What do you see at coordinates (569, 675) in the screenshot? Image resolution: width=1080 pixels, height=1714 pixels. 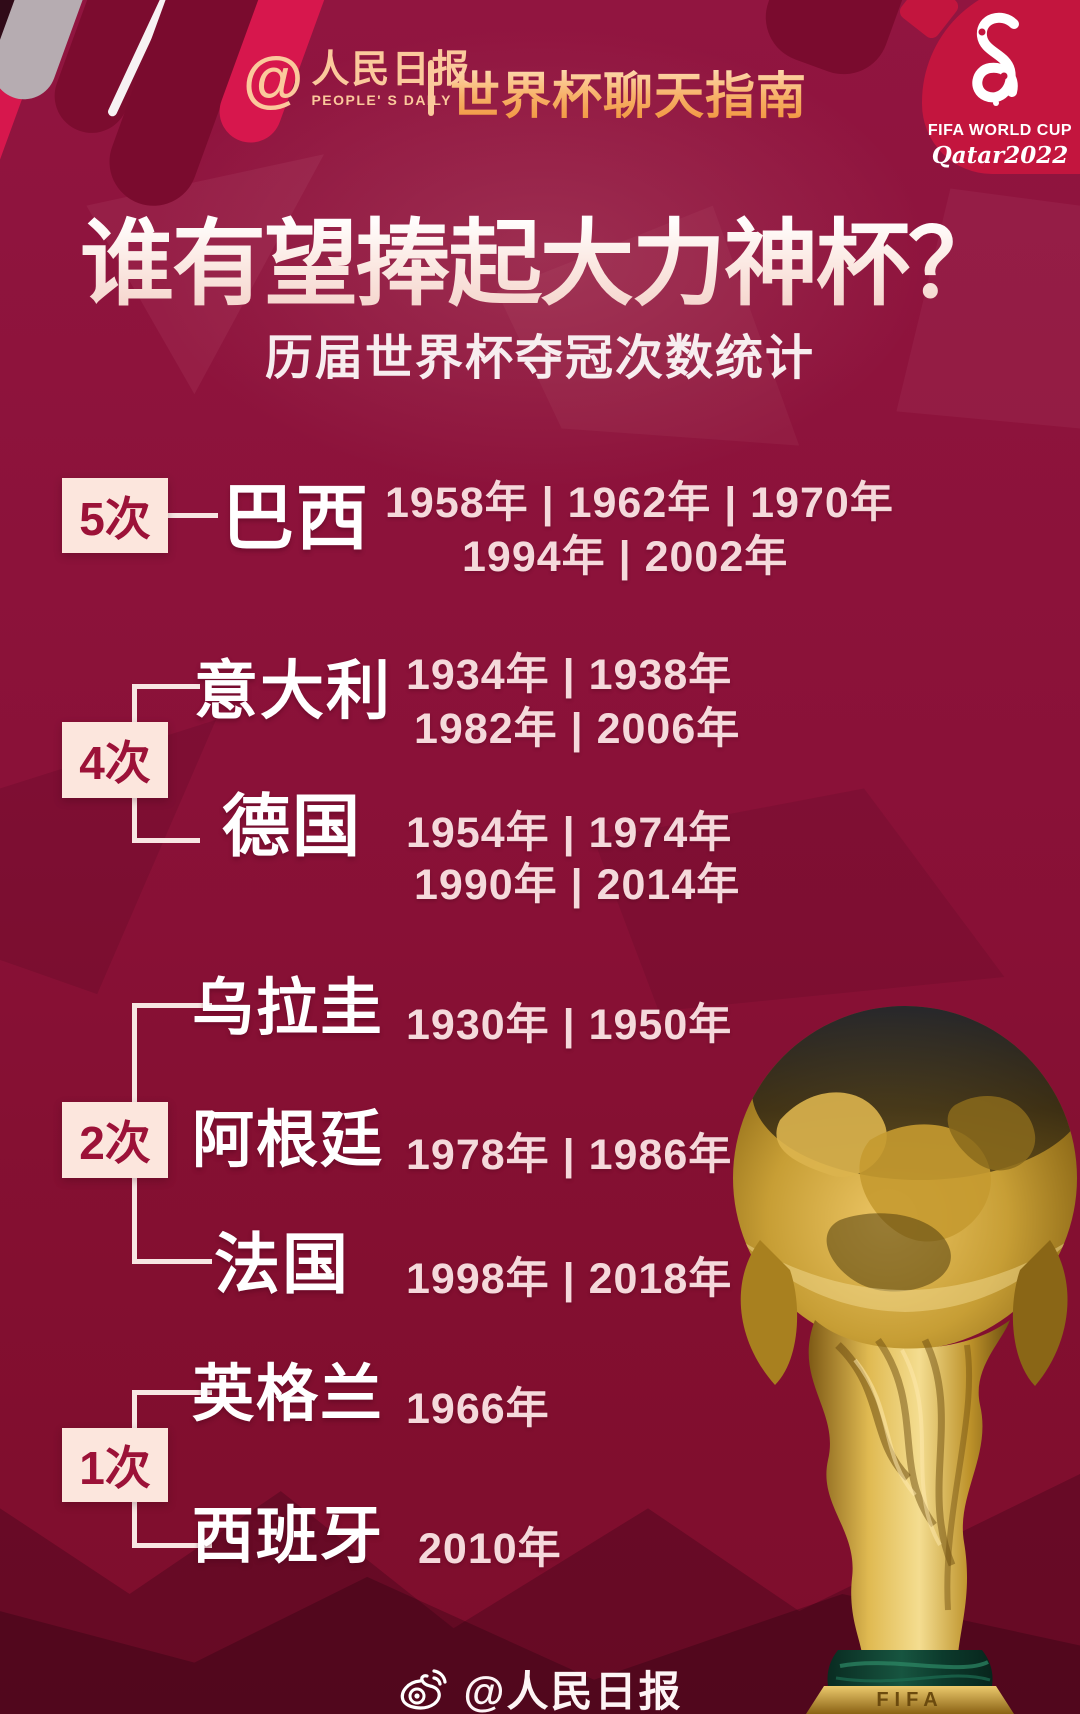 I see `team-years: 1934年 | 1938年` at bounding box center [569, 675].